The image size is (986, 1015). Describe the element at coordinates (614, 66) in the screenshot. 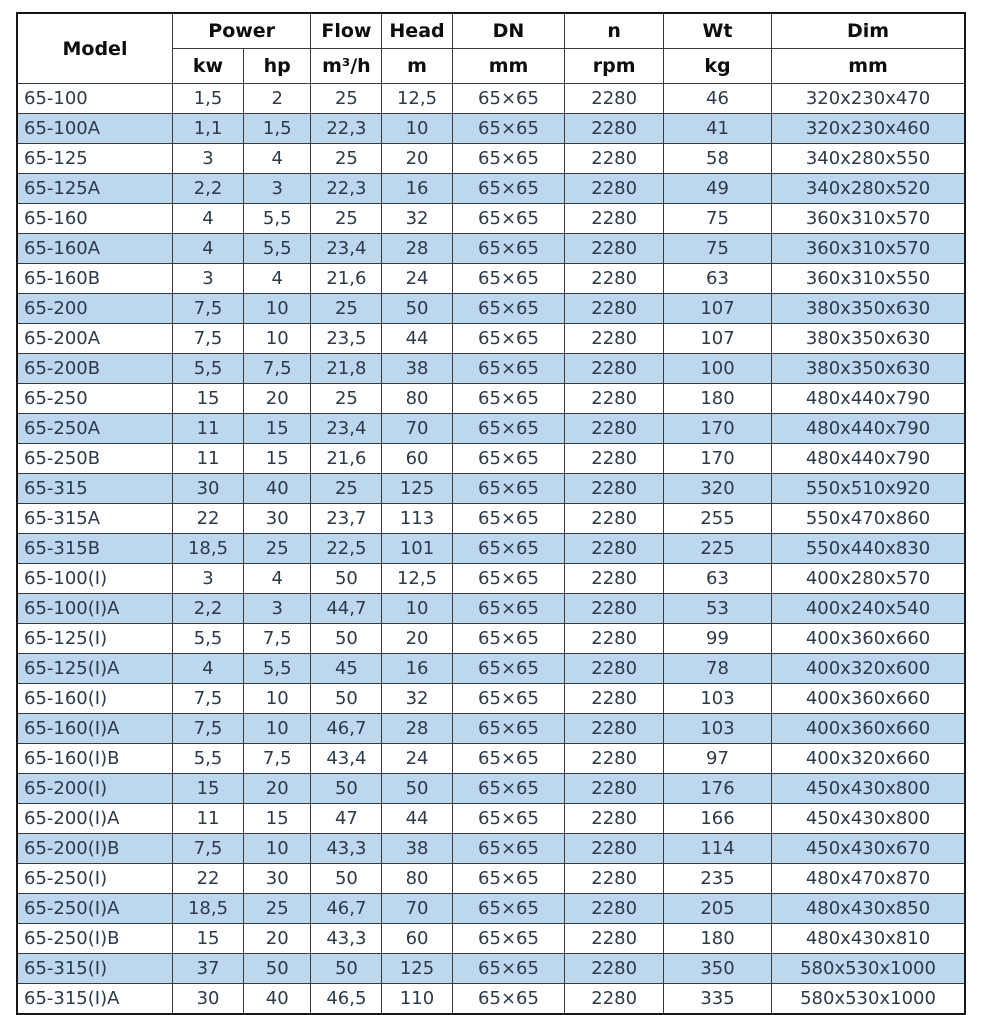

I see `unit-header-n: rpm` at that location.